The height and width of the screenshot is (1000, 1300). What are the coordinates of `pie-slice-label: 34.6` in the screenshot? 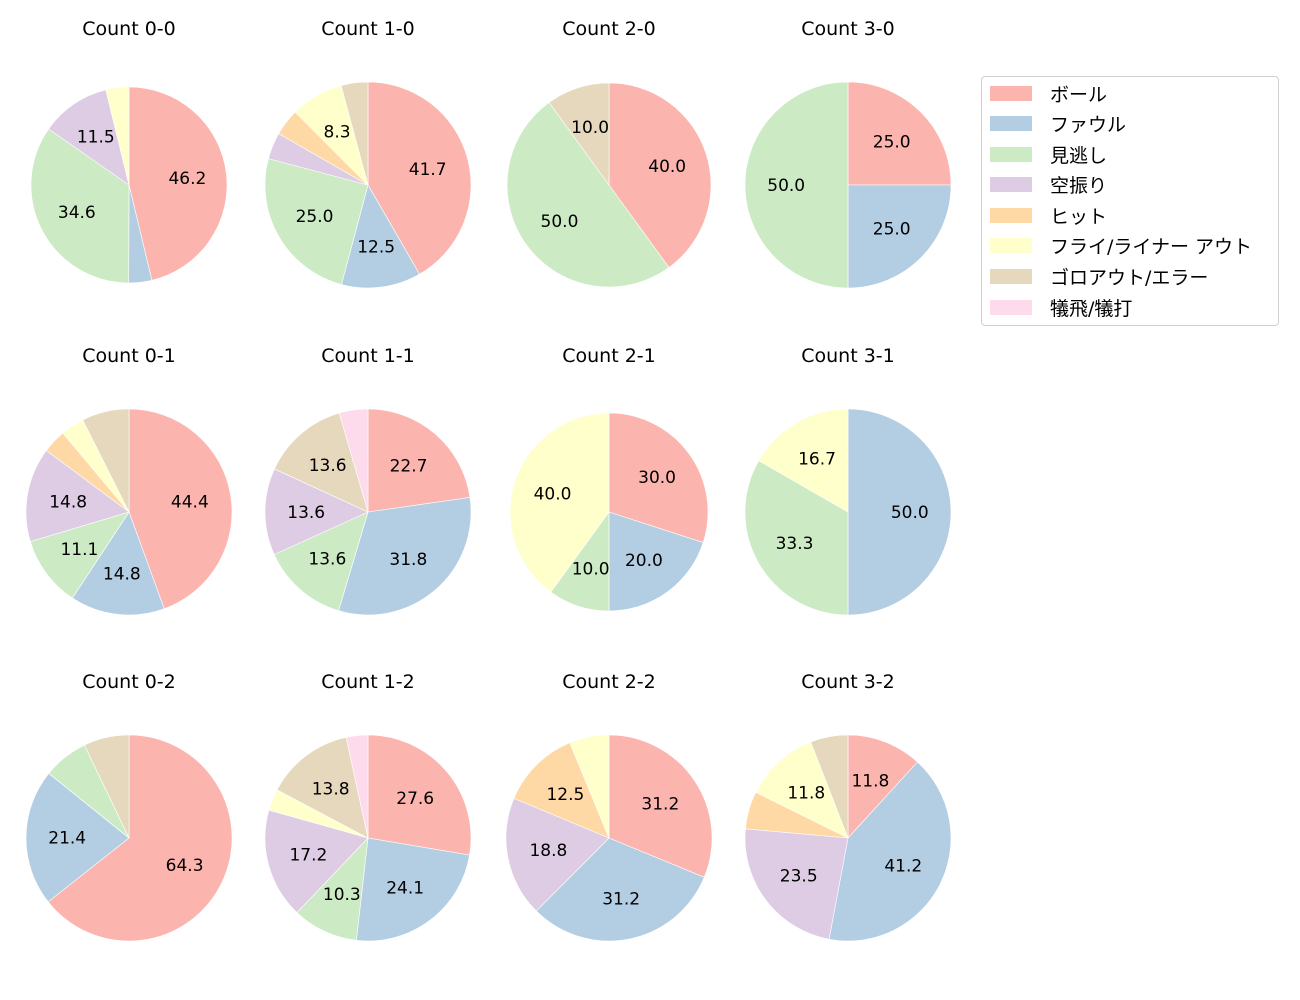 It's located at (77, 213).